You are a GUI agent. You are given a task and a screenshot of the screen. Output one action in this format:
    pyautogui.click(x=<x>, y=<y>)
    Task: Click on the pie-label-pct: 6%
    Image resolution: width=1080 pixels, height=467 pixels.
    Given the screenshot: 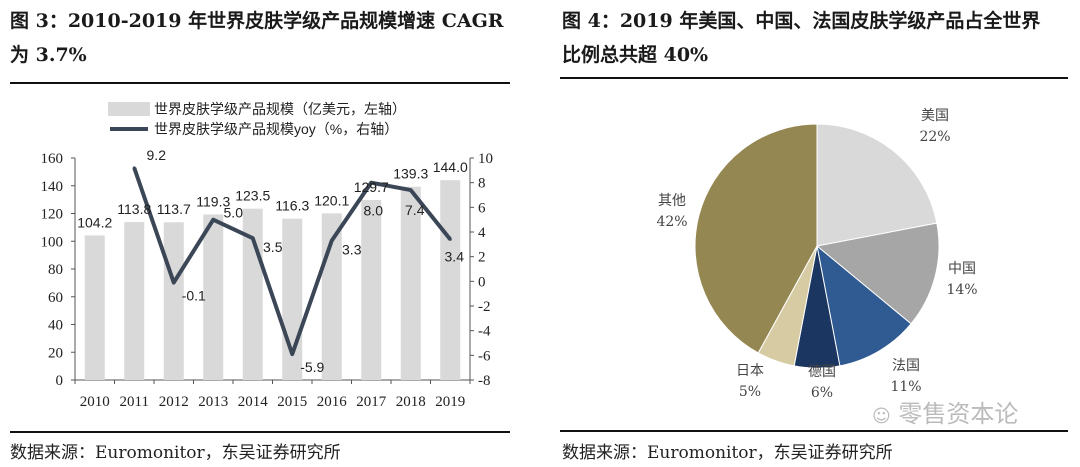 What is the action you would take?
    pyautogui.click(x=822, y=393)
    